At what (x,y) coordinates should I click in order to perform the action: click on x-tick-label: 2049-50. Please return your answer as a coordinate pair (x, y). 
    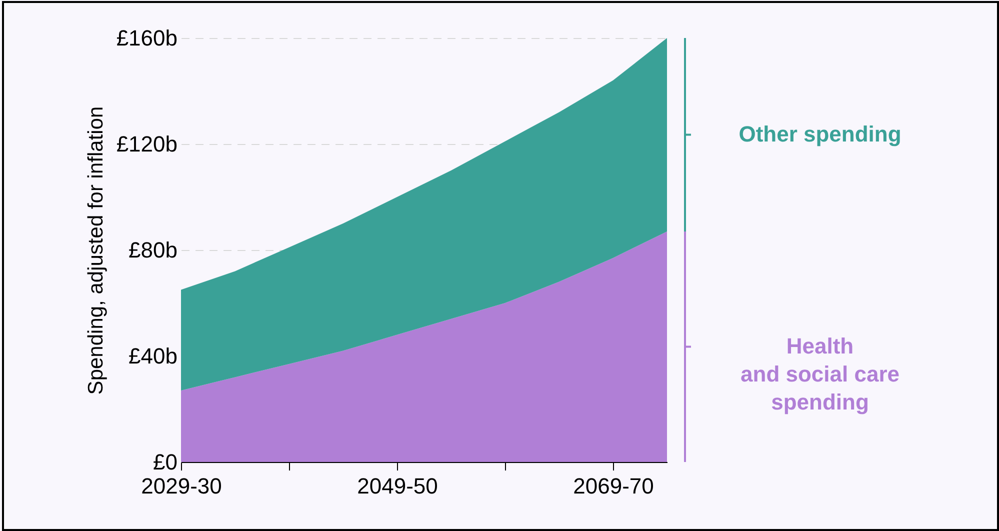
    Looking at the image, I should click on (397, 486).